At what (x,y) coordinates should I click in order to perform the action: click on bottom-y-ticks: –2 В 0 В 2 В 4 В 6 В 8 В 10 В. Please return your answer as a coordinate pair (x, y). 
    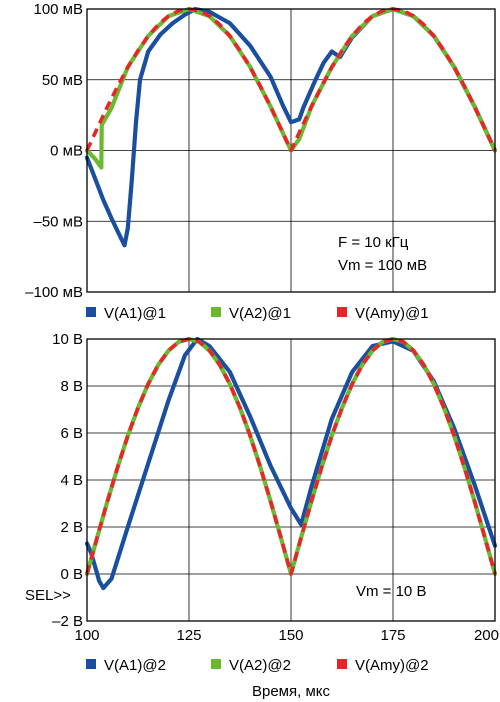
    Looking at the image, I should click on (67, 480).